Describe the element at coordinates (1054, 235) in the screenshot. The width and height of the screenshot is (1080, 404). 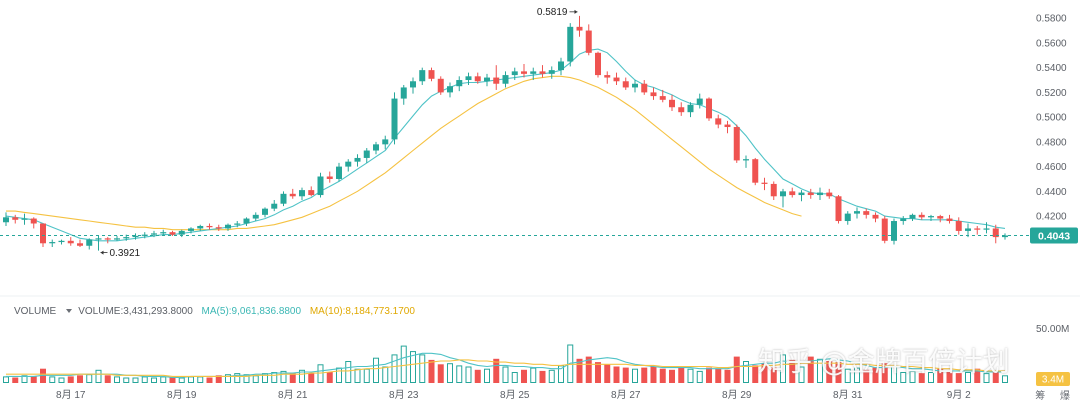
I see `current-price-tag` at that location.